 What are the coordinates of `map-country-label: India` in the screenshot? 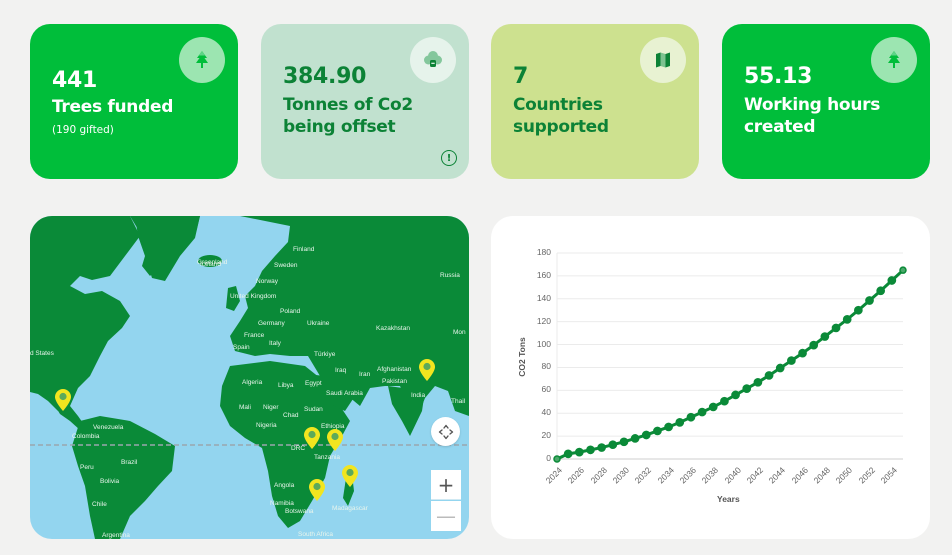 It's located at (418, 395).